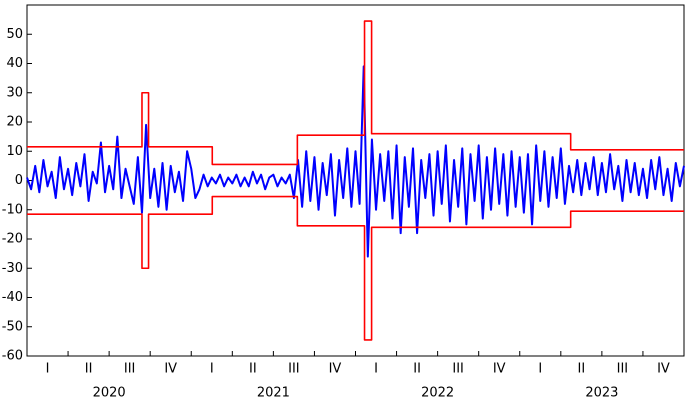 The width and height of the screenshot is (685, 404). Describe the element at coordinates (14, 122) in the screenshot. I see `y-tick-label: 20` at that location.